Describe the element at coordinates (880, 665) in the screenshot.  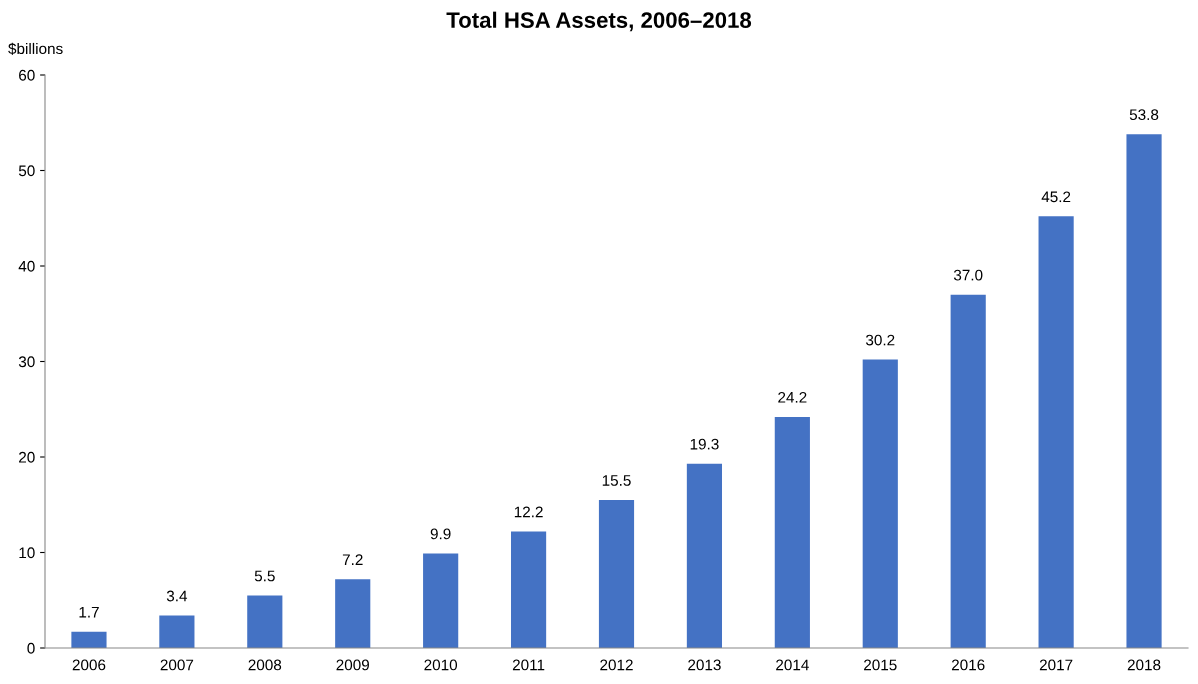
I see `x-tick-label: 2015` at that location.